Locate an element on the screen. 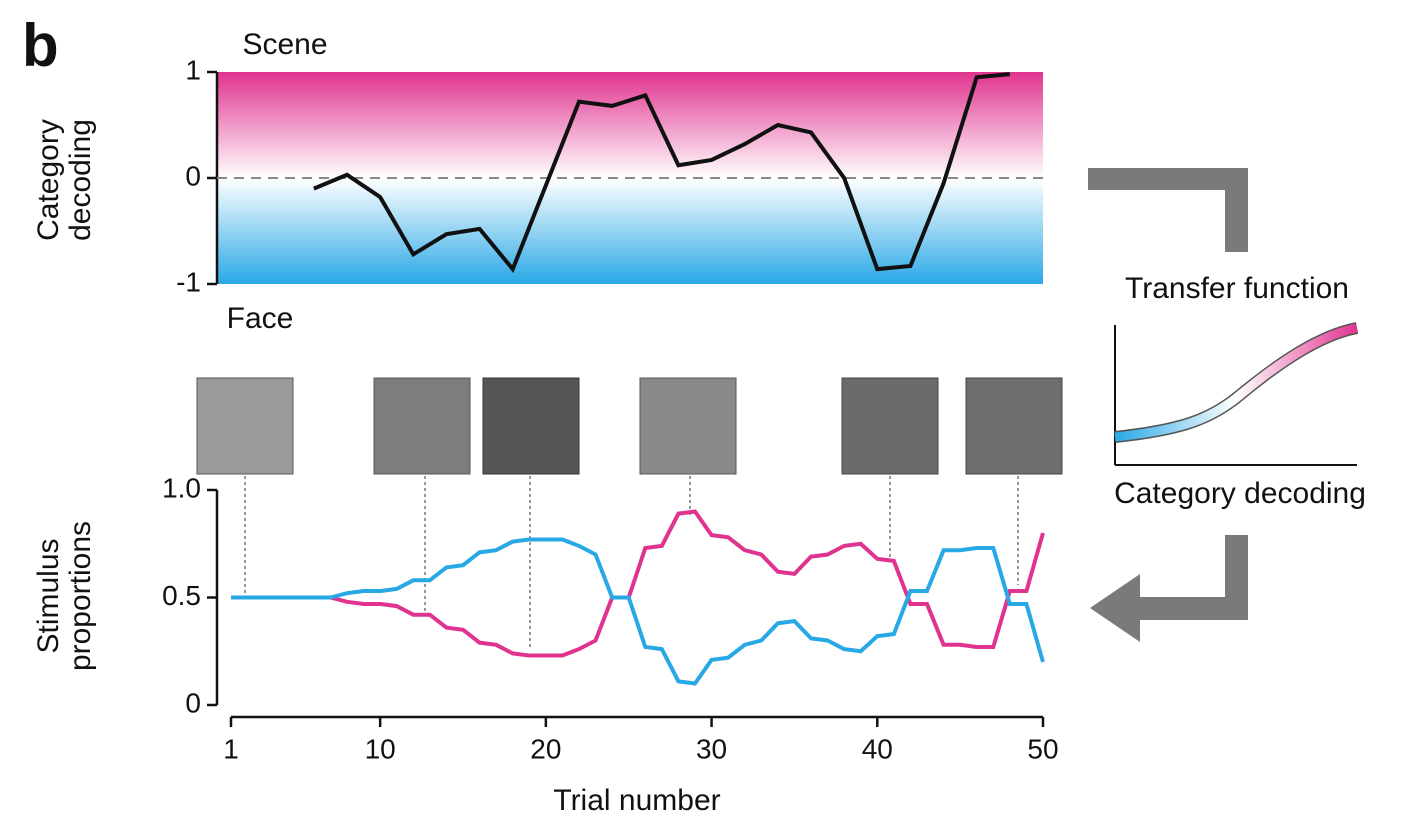 This screenshot has height=829, width=1404. image-connectors is located at coordinates (631, 563).